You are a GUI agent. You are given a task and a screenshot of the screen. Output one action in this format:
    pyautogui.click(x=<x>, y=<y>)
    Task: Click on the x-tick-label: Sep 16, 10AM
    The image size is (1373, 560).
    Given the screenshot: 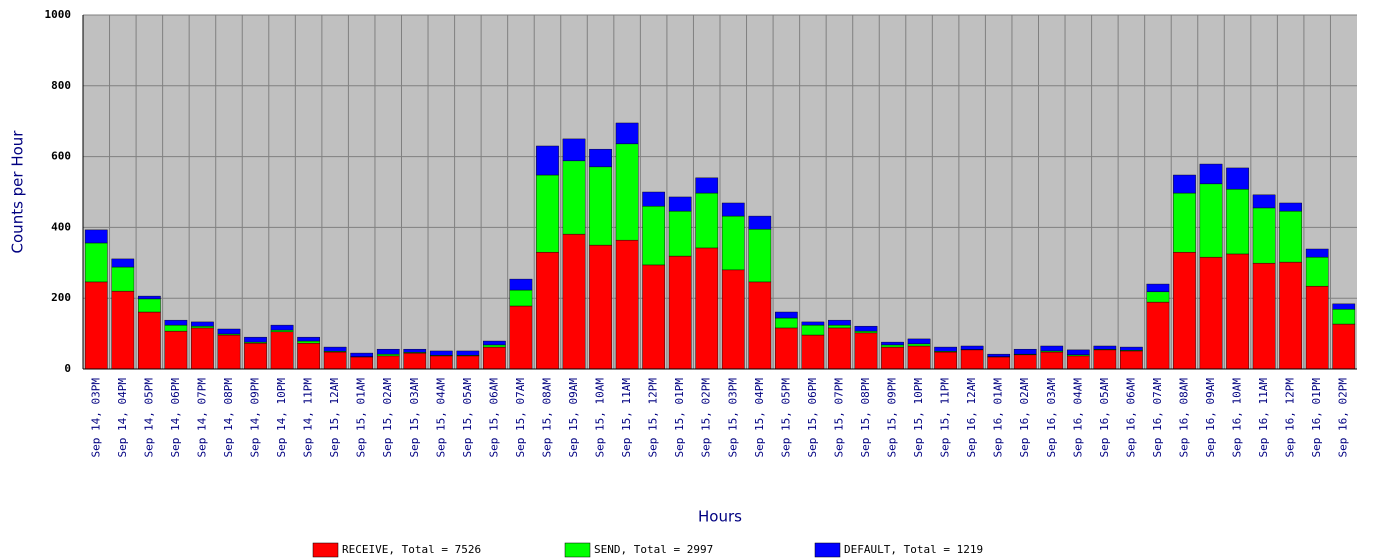 What is the action you would take?
    pyautogui.click(x=1237, y=418)
    